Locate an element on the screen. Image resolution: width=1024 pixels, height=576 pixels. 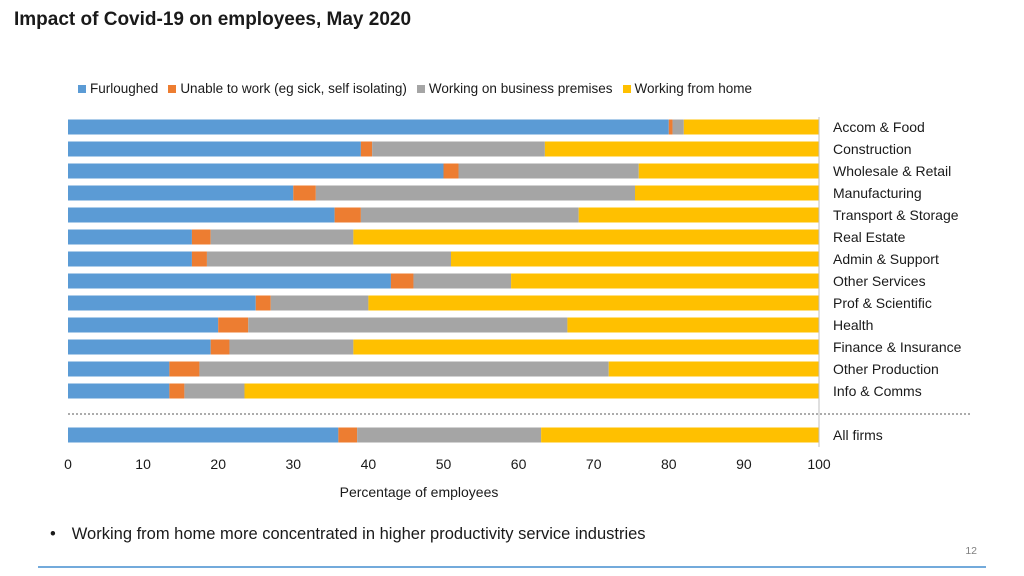
legend-label: Unable to work (eg sick, self isolating) is located at coordinates (293, 88).